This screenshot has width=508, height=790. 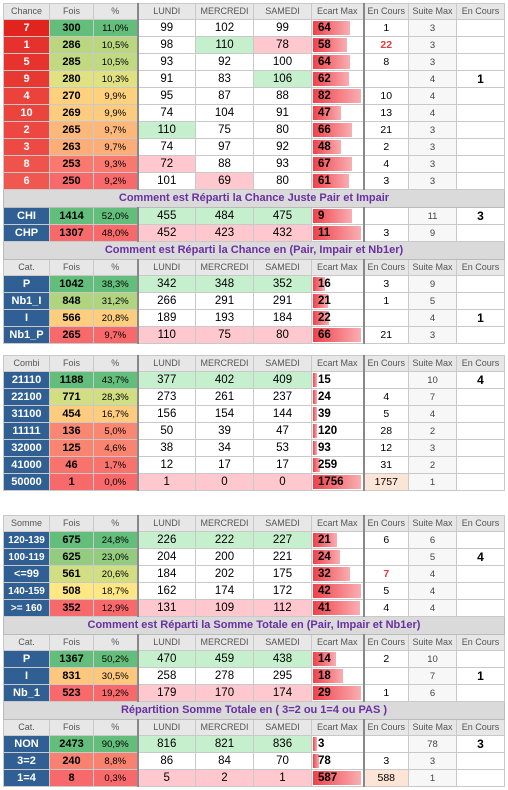 I want to click on percent-cell: 9,9%, so click(x=116, y=96).